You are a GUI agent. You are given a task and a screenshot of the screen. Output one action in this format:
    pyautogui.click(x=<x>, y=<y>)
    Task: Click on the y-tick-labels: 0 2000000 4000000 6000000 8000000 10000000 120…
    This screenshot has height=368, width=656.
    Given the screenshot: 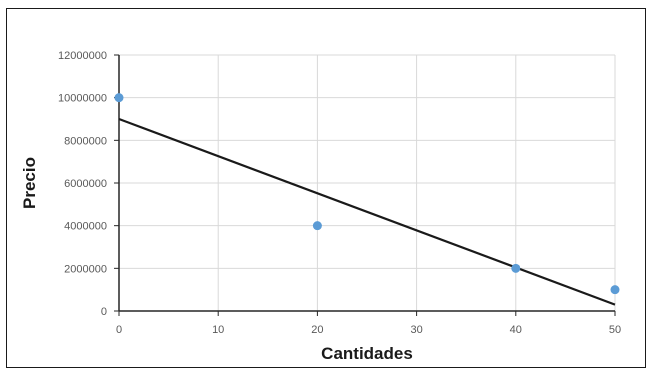 What is the action you would take?
    pyautogui.click(x=82, y=184)
    